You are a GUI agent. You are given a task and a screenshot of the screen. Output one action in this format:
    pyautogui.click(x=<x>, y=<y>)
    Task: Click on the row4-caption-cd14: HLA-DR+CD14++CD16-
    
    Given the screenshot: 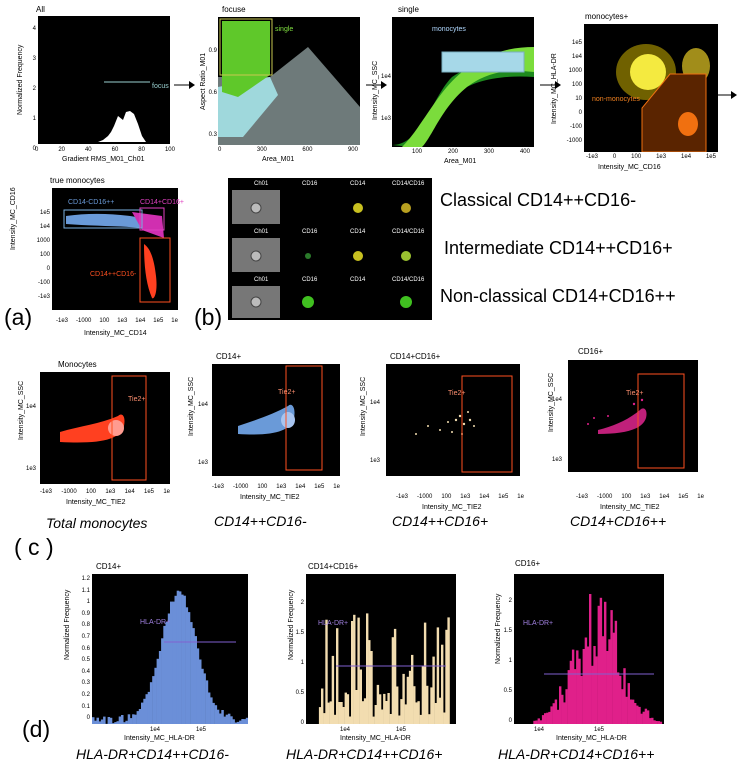 What is the action you would take?
    pyautogui.click(x=152, y=754)
    